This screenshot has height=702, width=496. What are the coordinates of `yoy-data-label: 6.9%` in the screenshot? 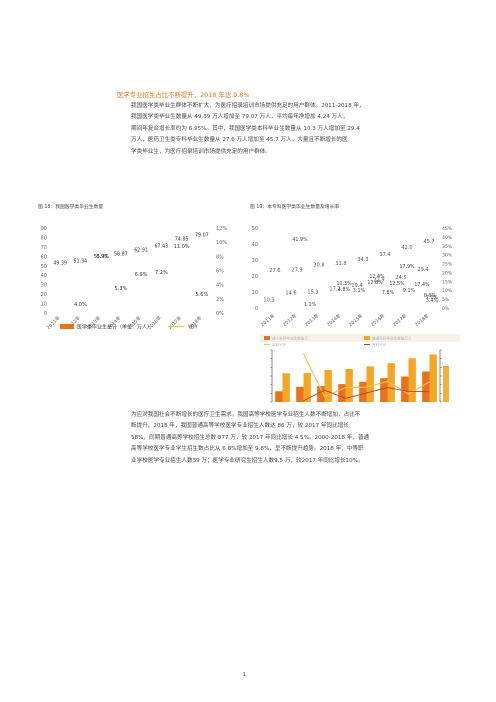 It's located at (141, 275).